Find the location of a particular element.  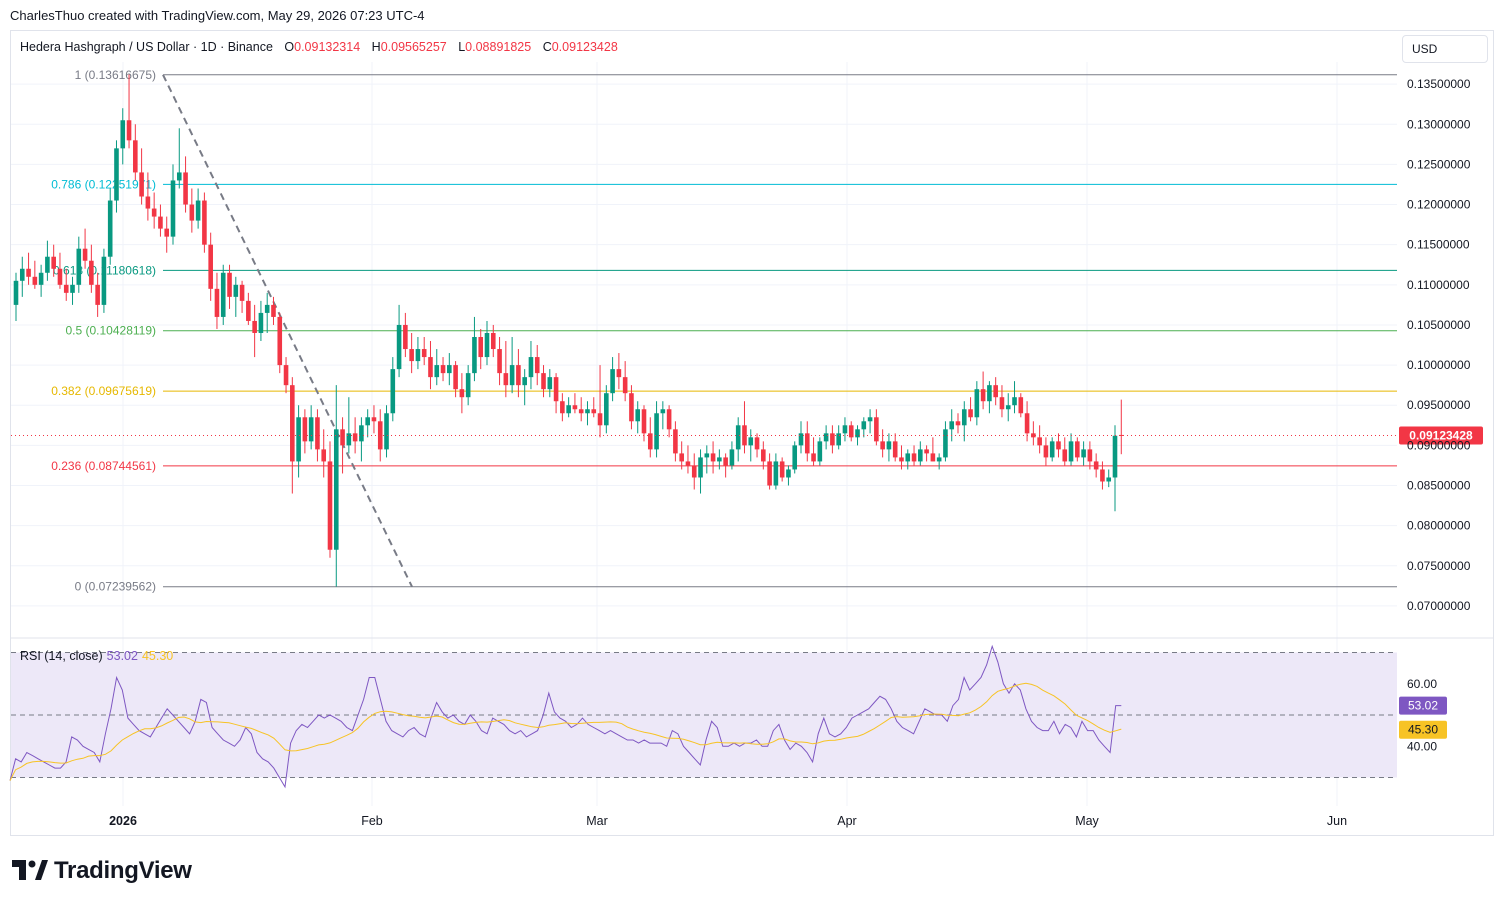

rsi-title: RSI (14, close) is located at coordinates (61, 656).